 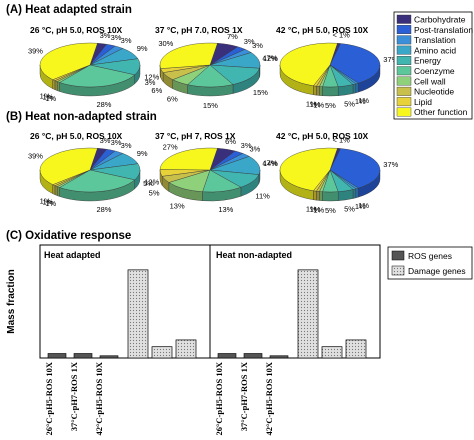 I want to click on bar-legend-ros: ROS genes, so click(x=430, y=256).